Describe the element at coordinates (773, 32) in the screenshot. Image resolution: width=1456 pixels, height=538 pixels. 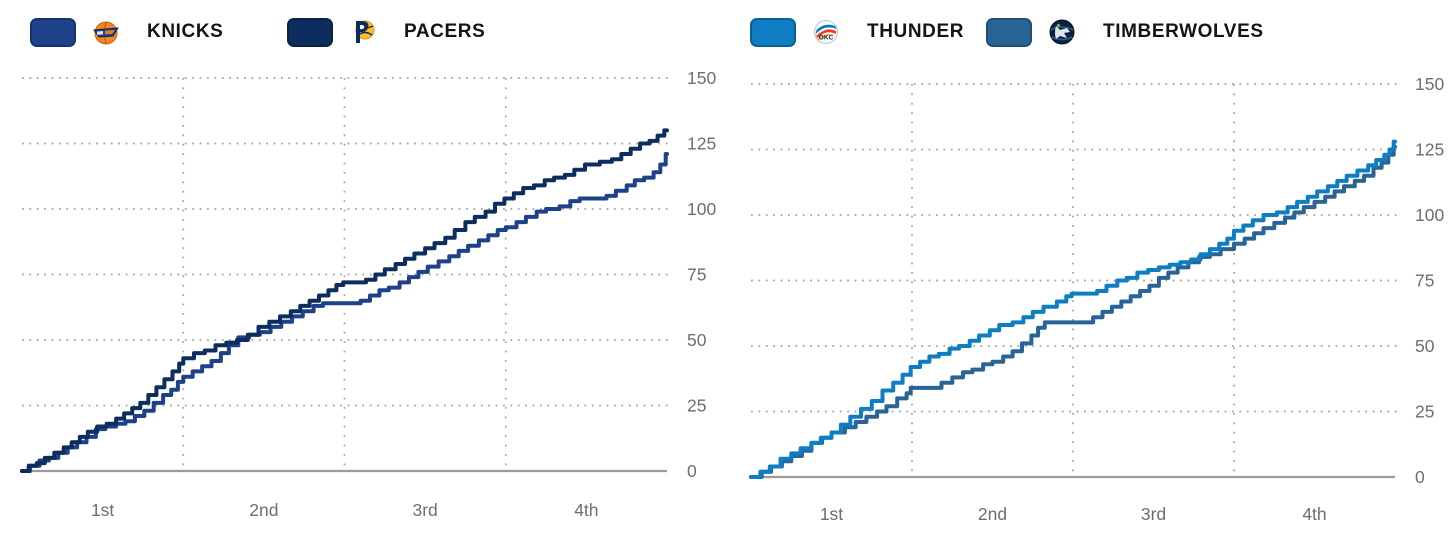
I see `thunder-color-swatch` at that location.